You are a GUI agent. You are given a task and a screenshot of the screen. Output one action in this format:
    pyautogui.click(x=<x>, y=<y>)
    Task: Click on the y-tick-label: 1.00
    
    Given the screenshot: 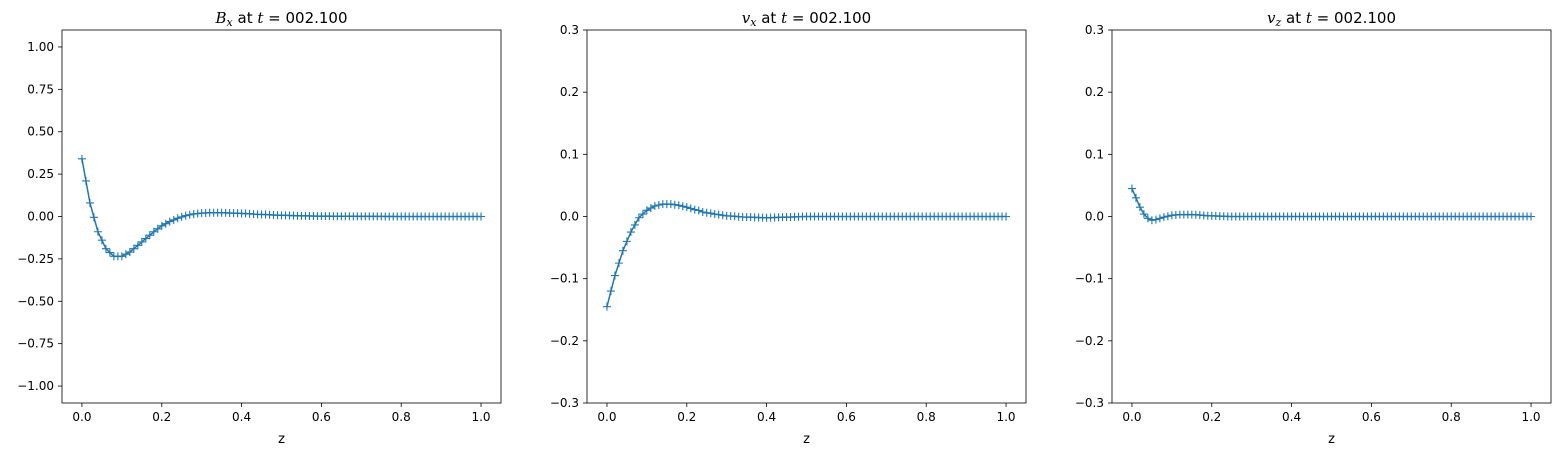 What is the action you would take?
    pyautogui.click(x=40, y=47)
    